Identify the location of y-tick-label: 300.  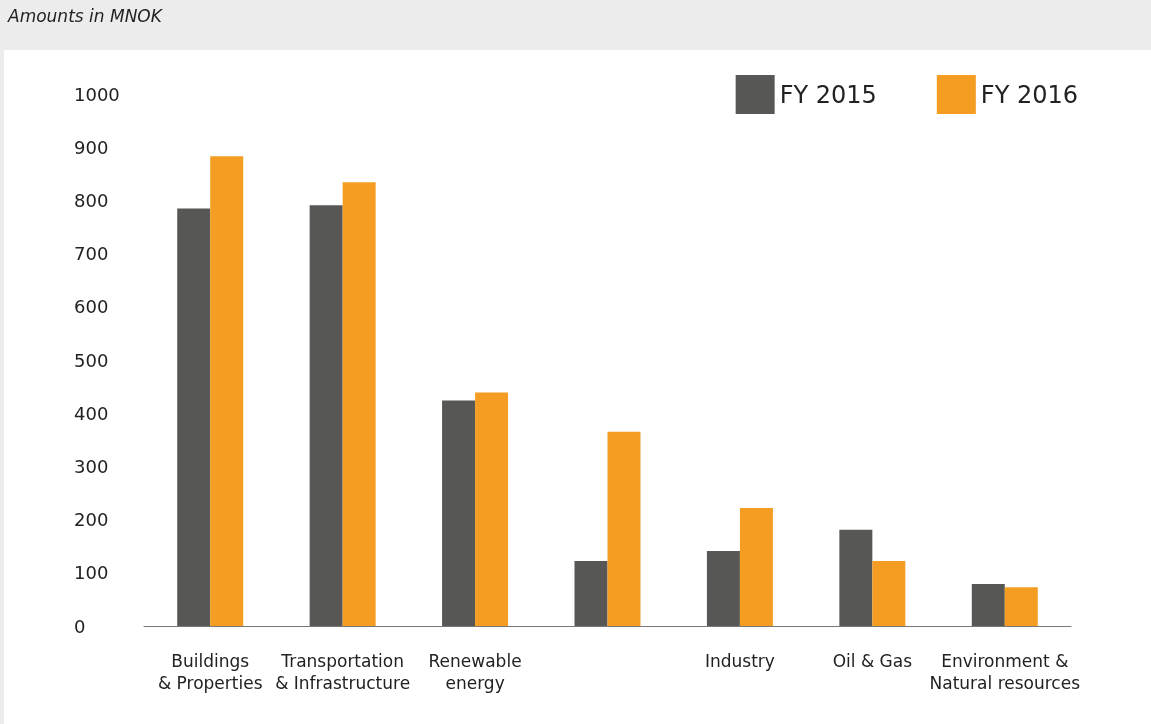
(91, 466).